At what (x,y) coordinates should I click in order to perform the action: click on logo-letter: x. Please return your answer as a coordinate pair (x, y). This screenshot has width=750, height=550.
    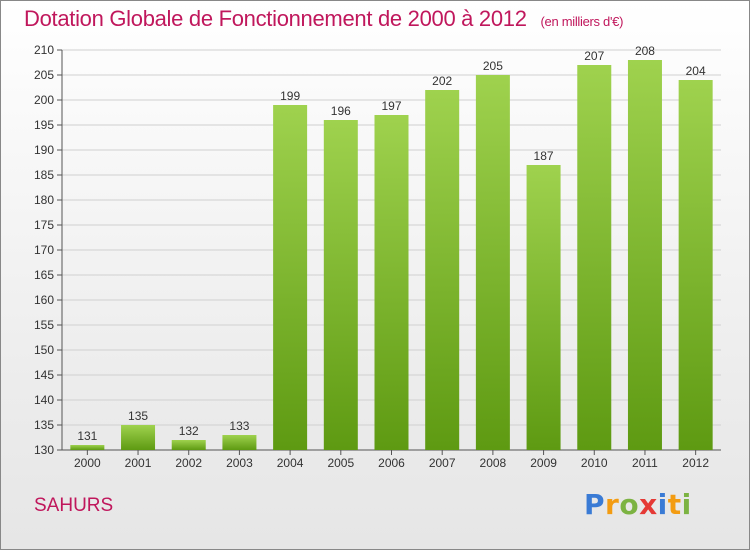
    Looking at the image, I should click on (648, 504).